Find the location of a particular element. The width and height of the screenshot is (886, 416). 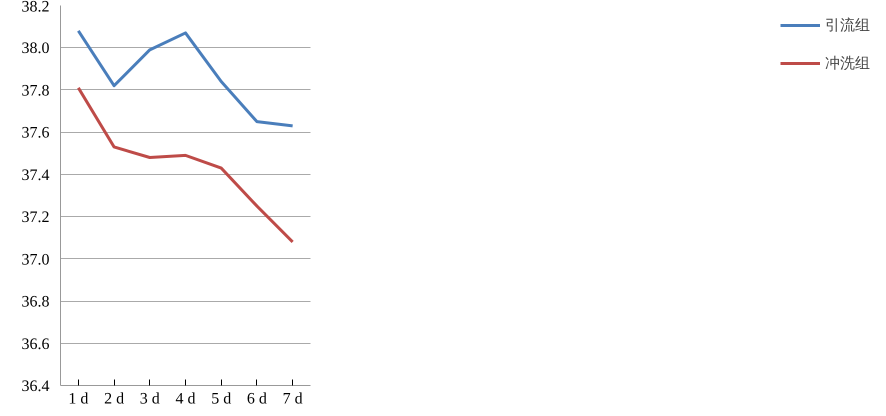

x-tick-label: 4 d is located at coordinates (186, 399).